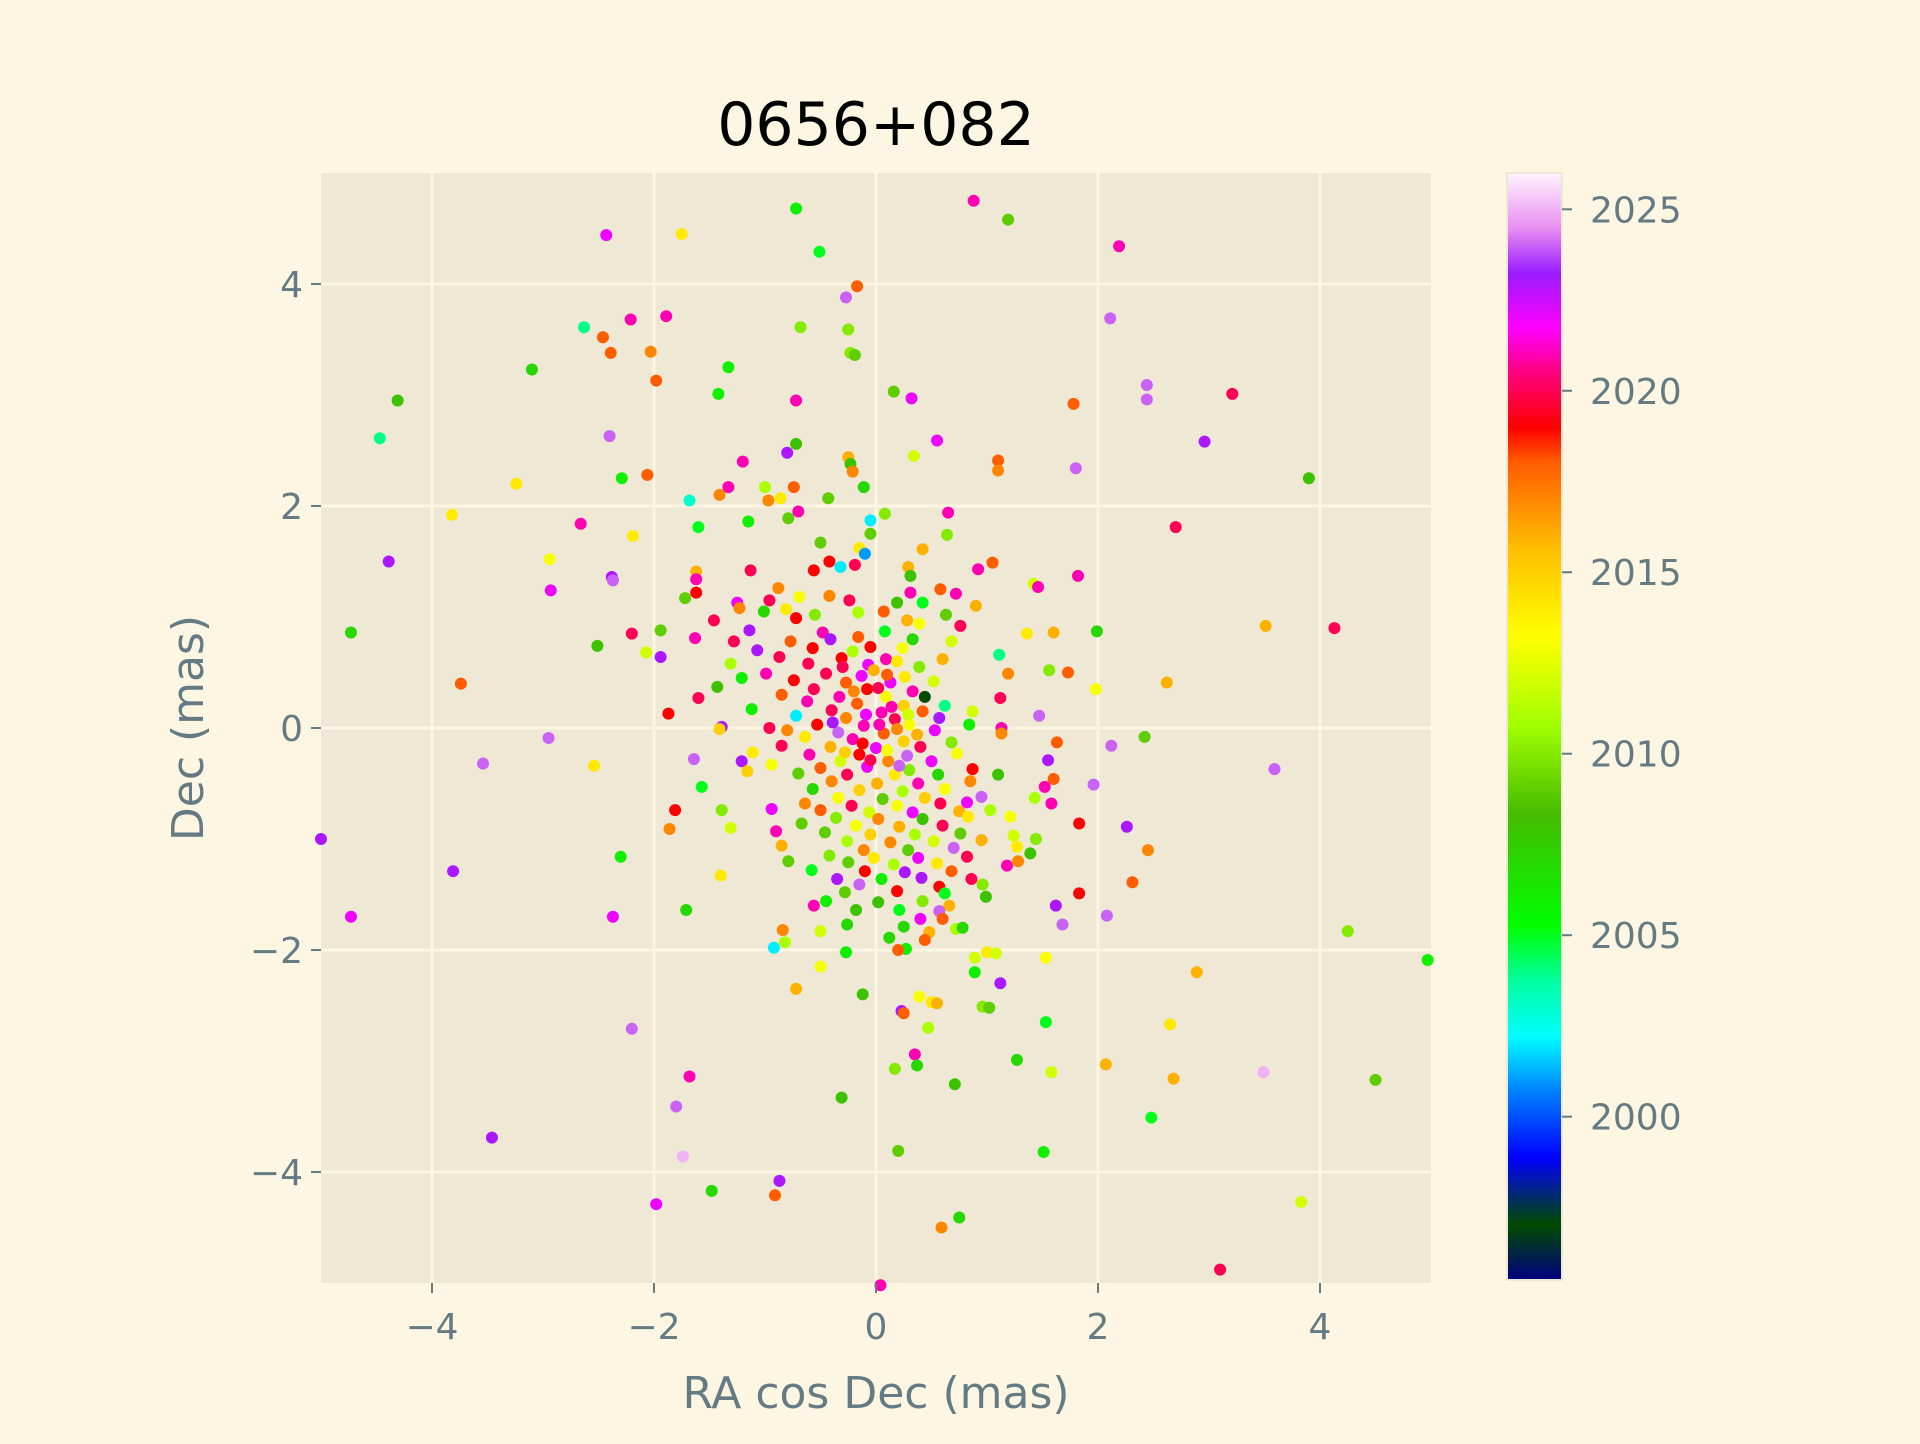 This screenshot has height=1444, width=1920. What do you see at coordinates (876, 125) in the screenshot?
I see `chart-title: 0656+082` at bounding box center [876, 125].